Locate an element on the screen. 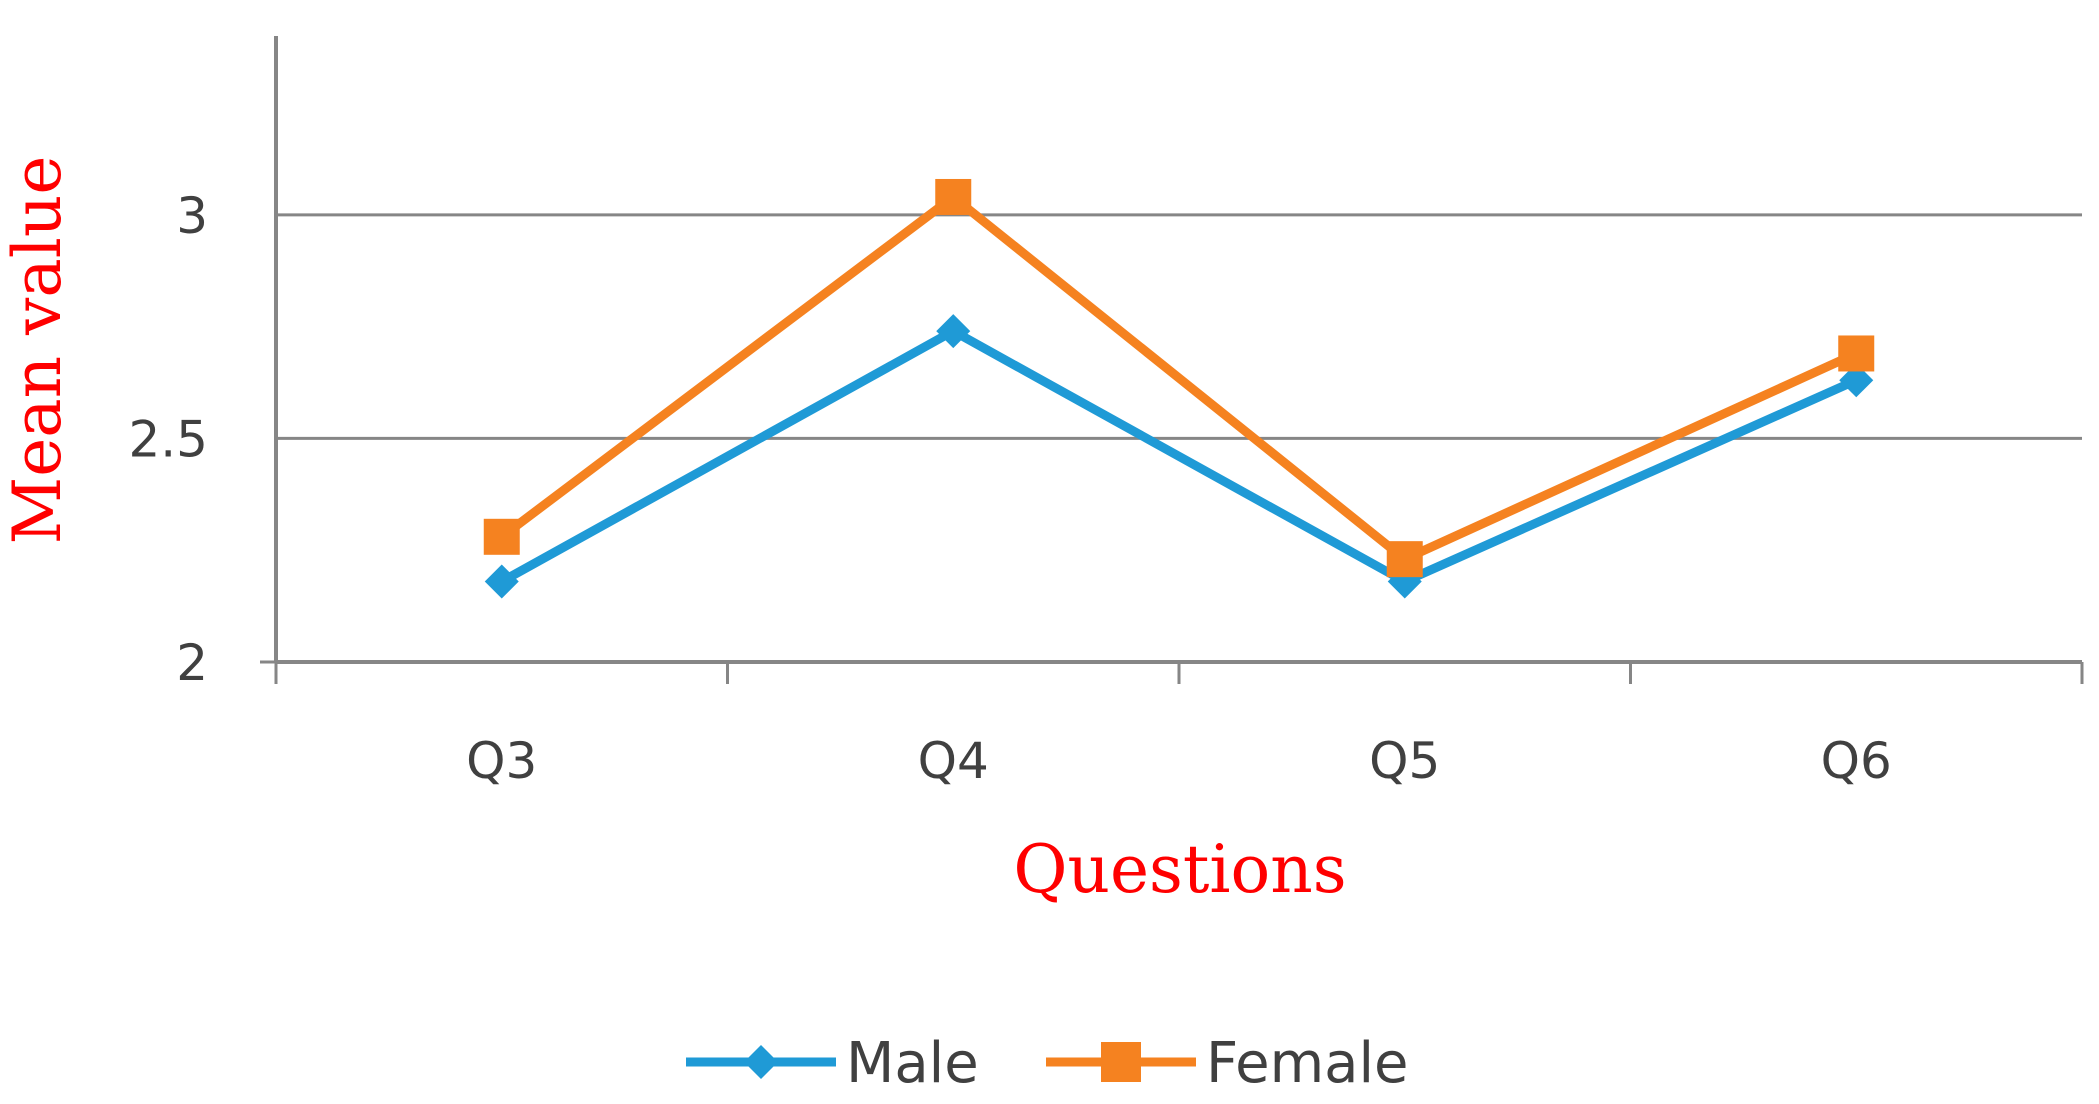  legend: Male Female is located at coordinates (1047, 1063).